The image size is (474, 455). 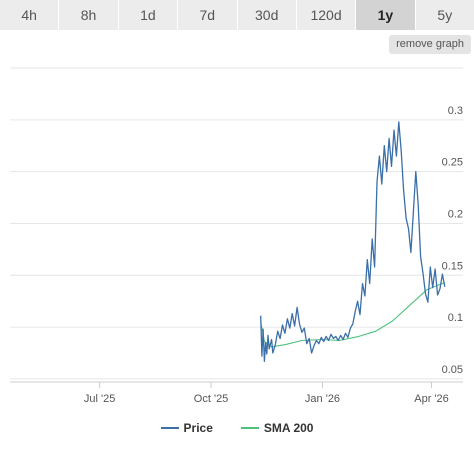 What do you see at coordinates (455, 214) in the screenshot?
I see `y-tick-label: 0.2` at bounding box center [455, 214].